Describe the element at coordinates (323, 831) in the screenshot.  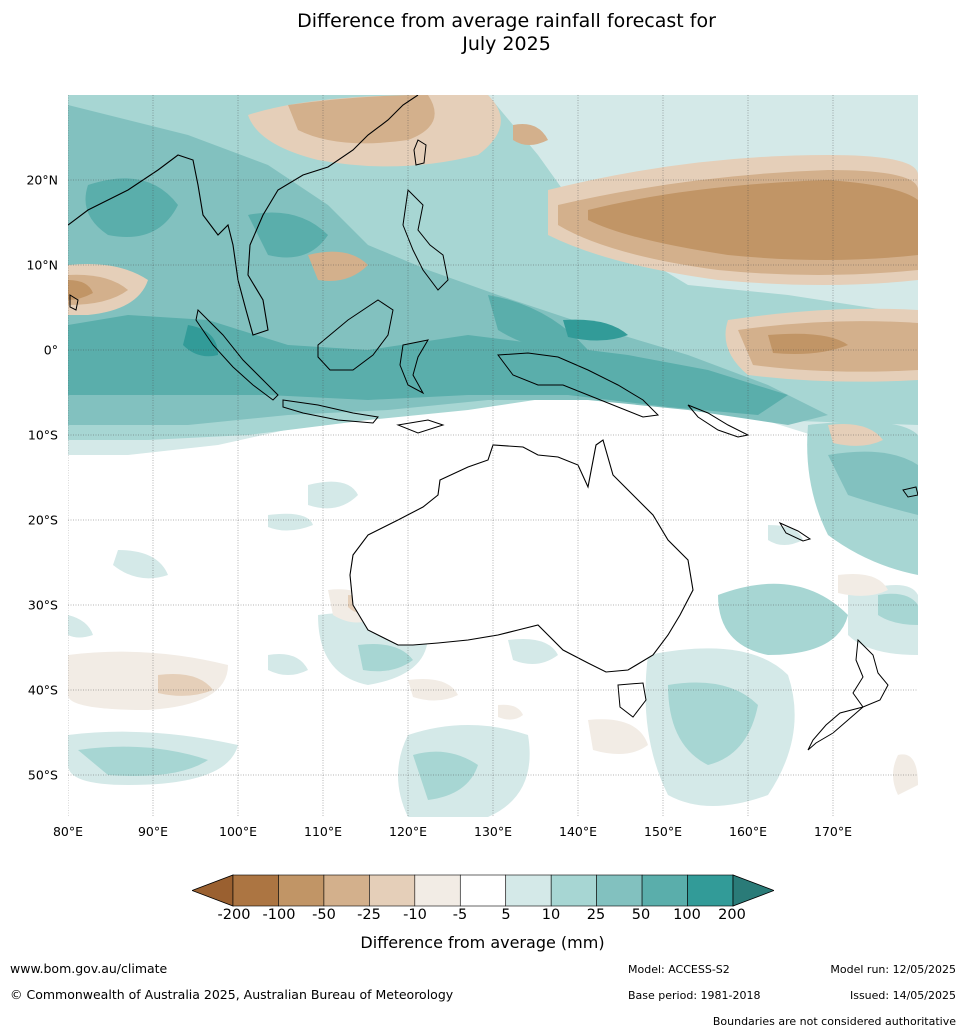
I see `lon-label-110e: 110°E` at that location.